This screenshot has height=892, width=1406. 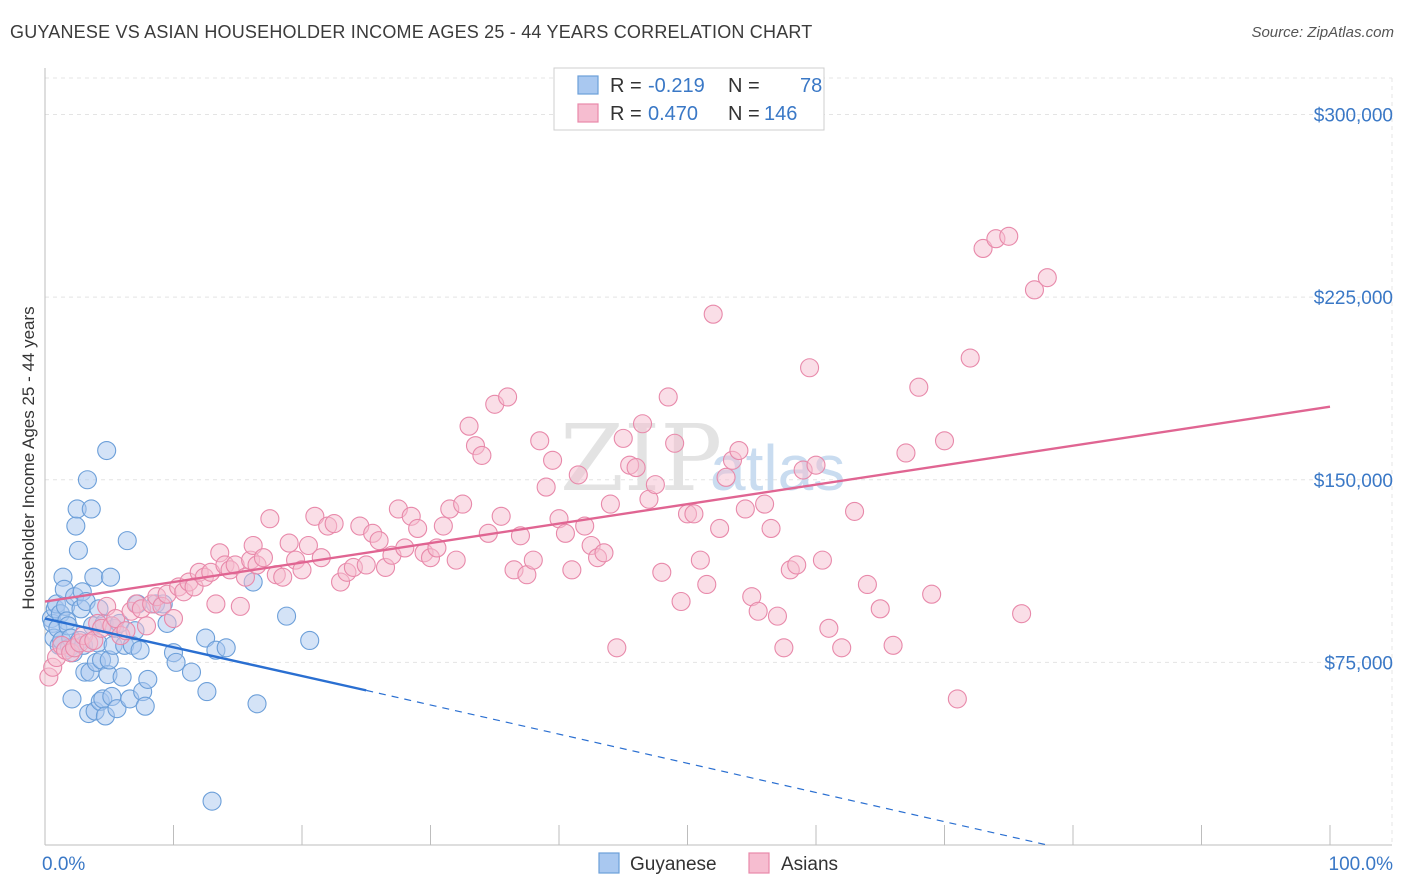 I want to click on guyanese-trend-line, so click(x=205, y=654).